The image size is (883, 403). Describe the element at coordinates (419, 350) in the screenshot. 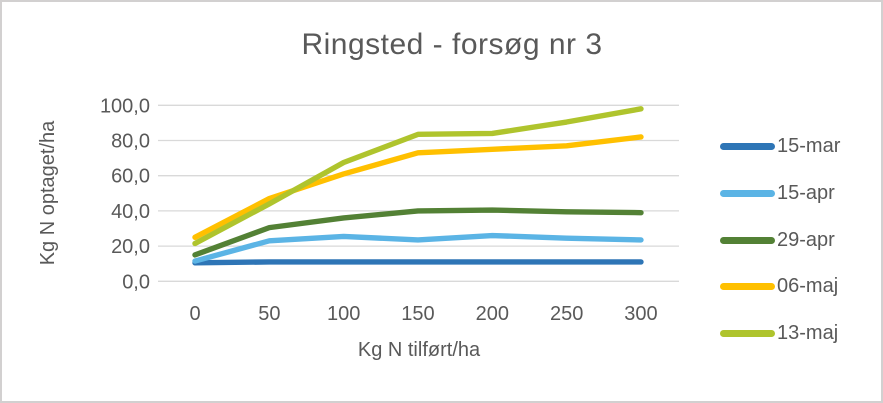

I see `x-axis-title: Kg N tilført/ha` at that location.